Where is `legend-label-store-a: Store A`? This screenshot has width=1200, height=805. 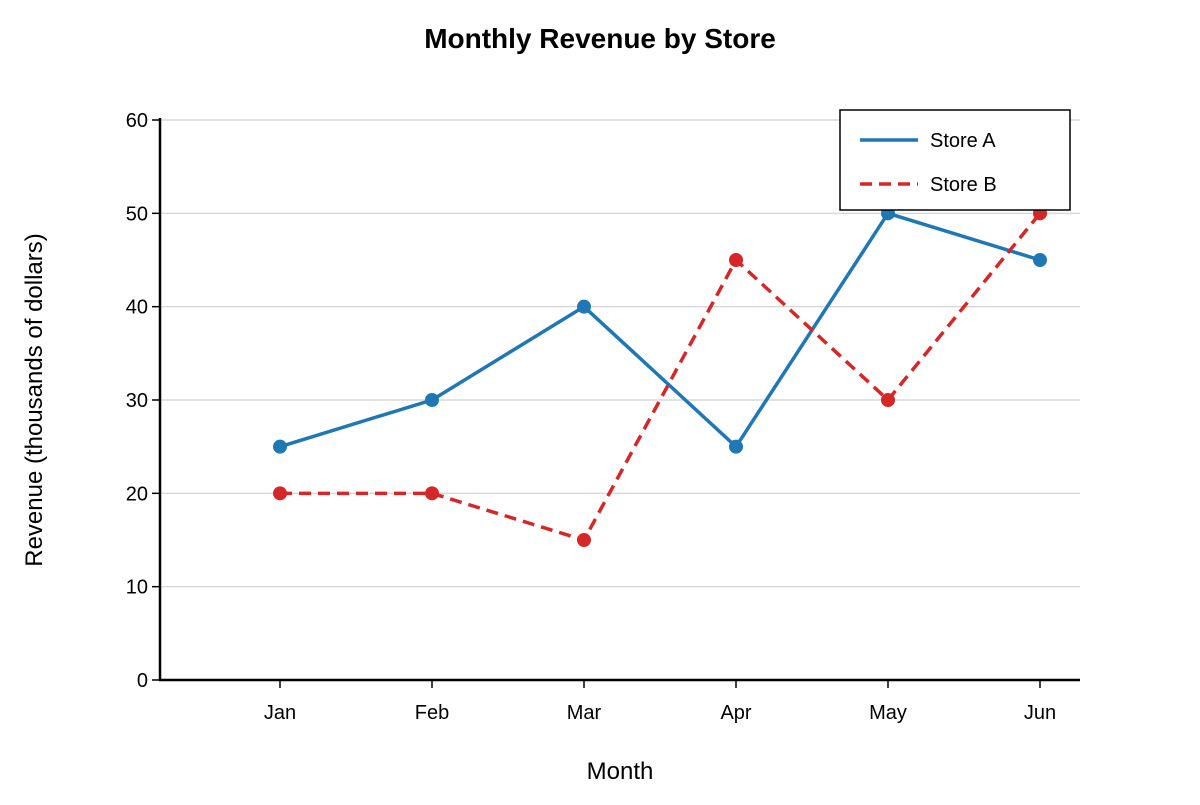
legend-label-store-a: Store A is located at coordinates (963, 141).